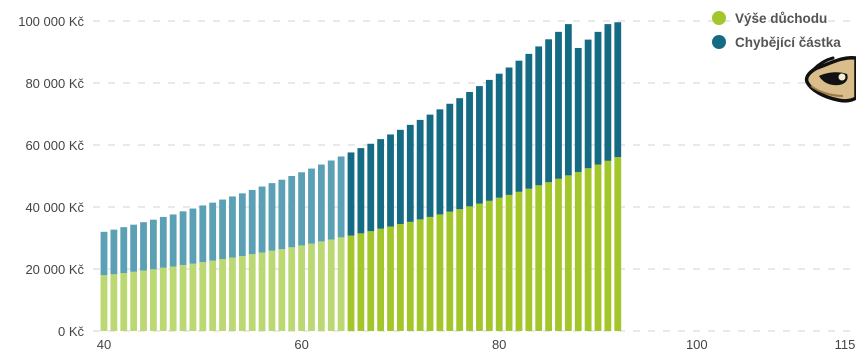 Image resolution: width=856 pixels, height=352 pixels. What do you see at coordinates (776, 42) in the screenshot?
I see `legend-item-missing: Chybějící částka` at bounding box center [776, 42].